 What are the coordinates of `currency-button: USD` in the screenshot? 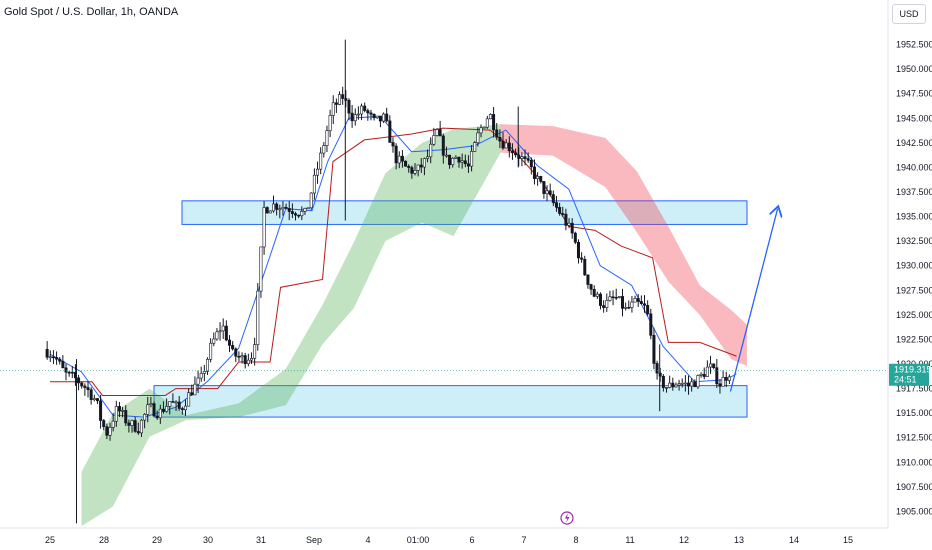 It's located at (909, 14).